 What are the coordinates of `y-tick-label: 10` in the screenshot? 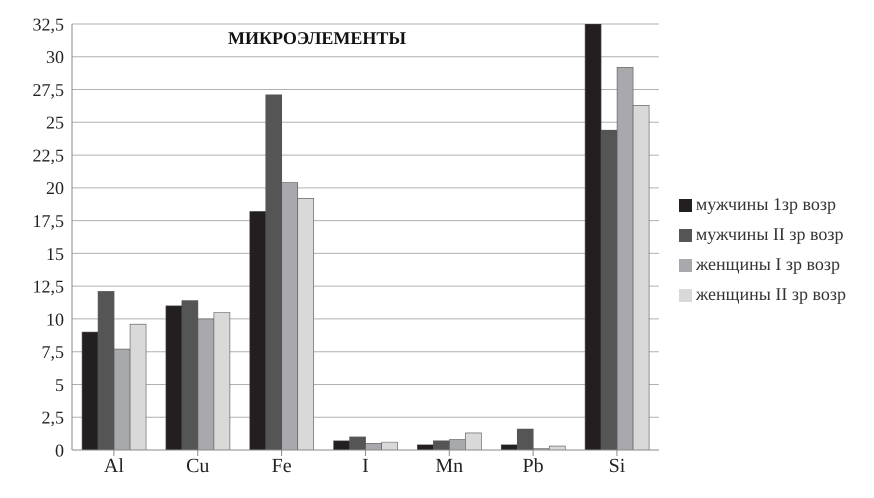 It's located at (55, 319).